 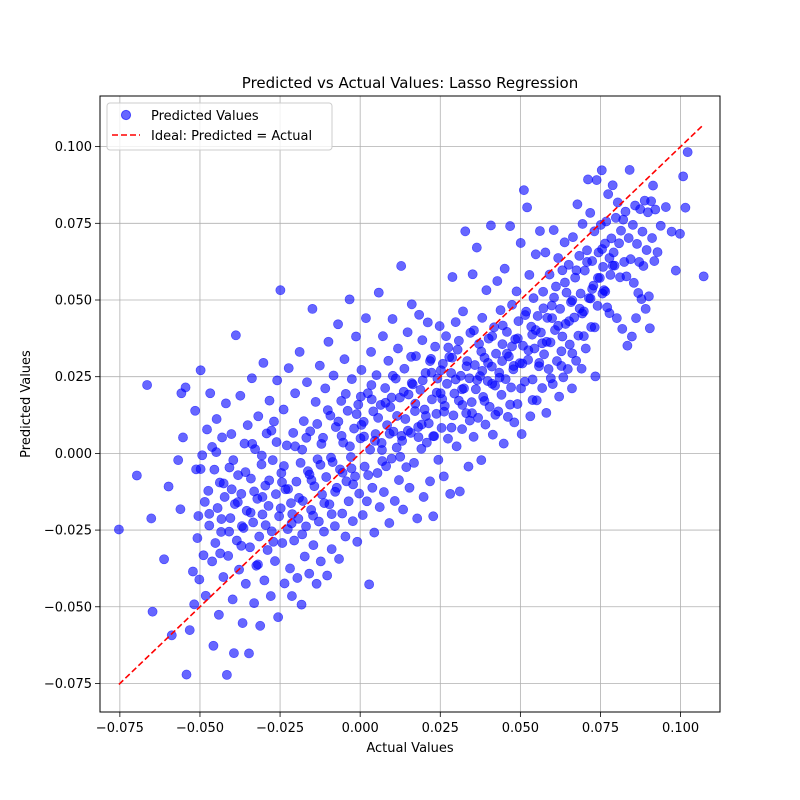 What do you see at coordinates (200, 728) in the screenshot?
I see `x-tick-label: −0.050` at bounding box center [200, 728].